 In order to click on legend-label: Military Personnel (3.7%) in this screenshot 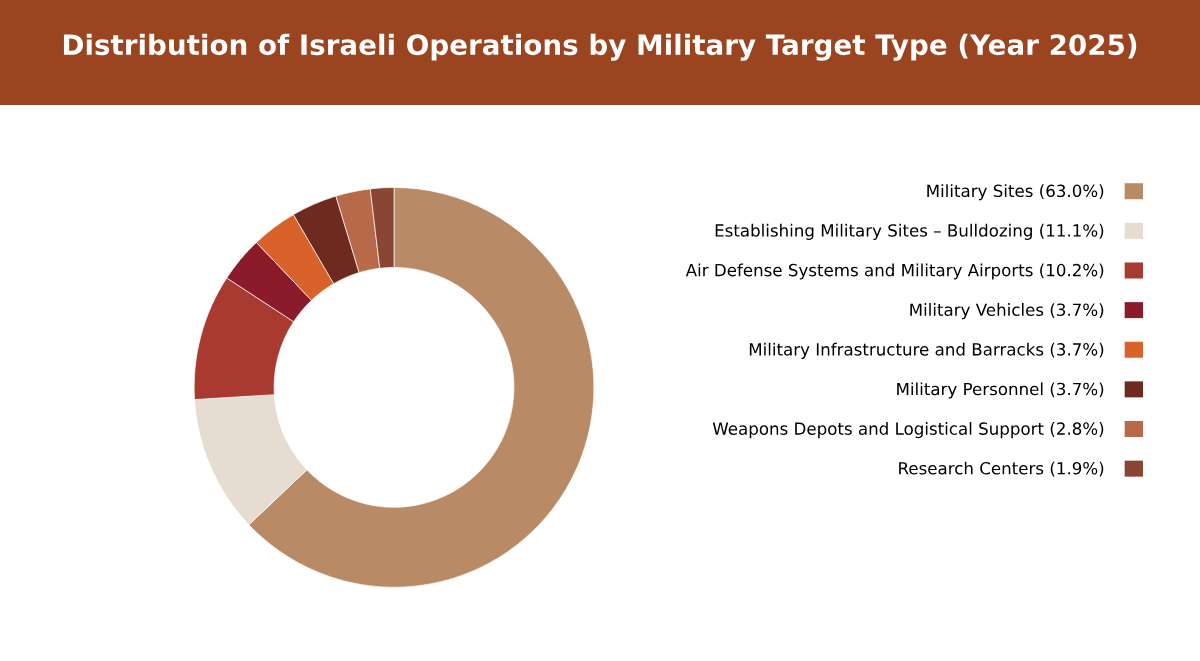, I will do `click(1000, 390)`.